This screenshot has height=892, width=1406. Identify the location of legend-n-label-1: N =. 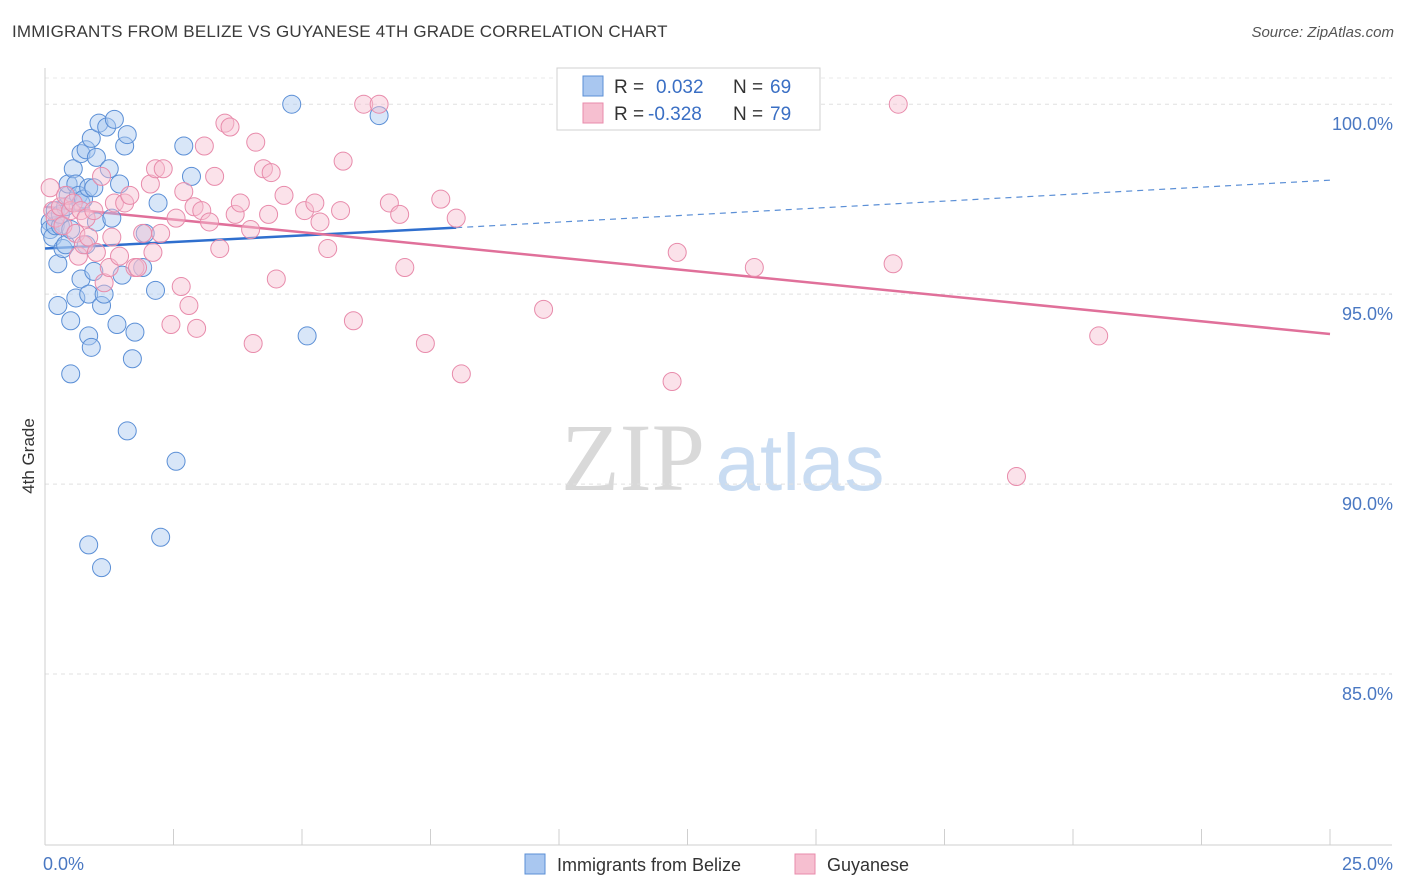
(748, 87).